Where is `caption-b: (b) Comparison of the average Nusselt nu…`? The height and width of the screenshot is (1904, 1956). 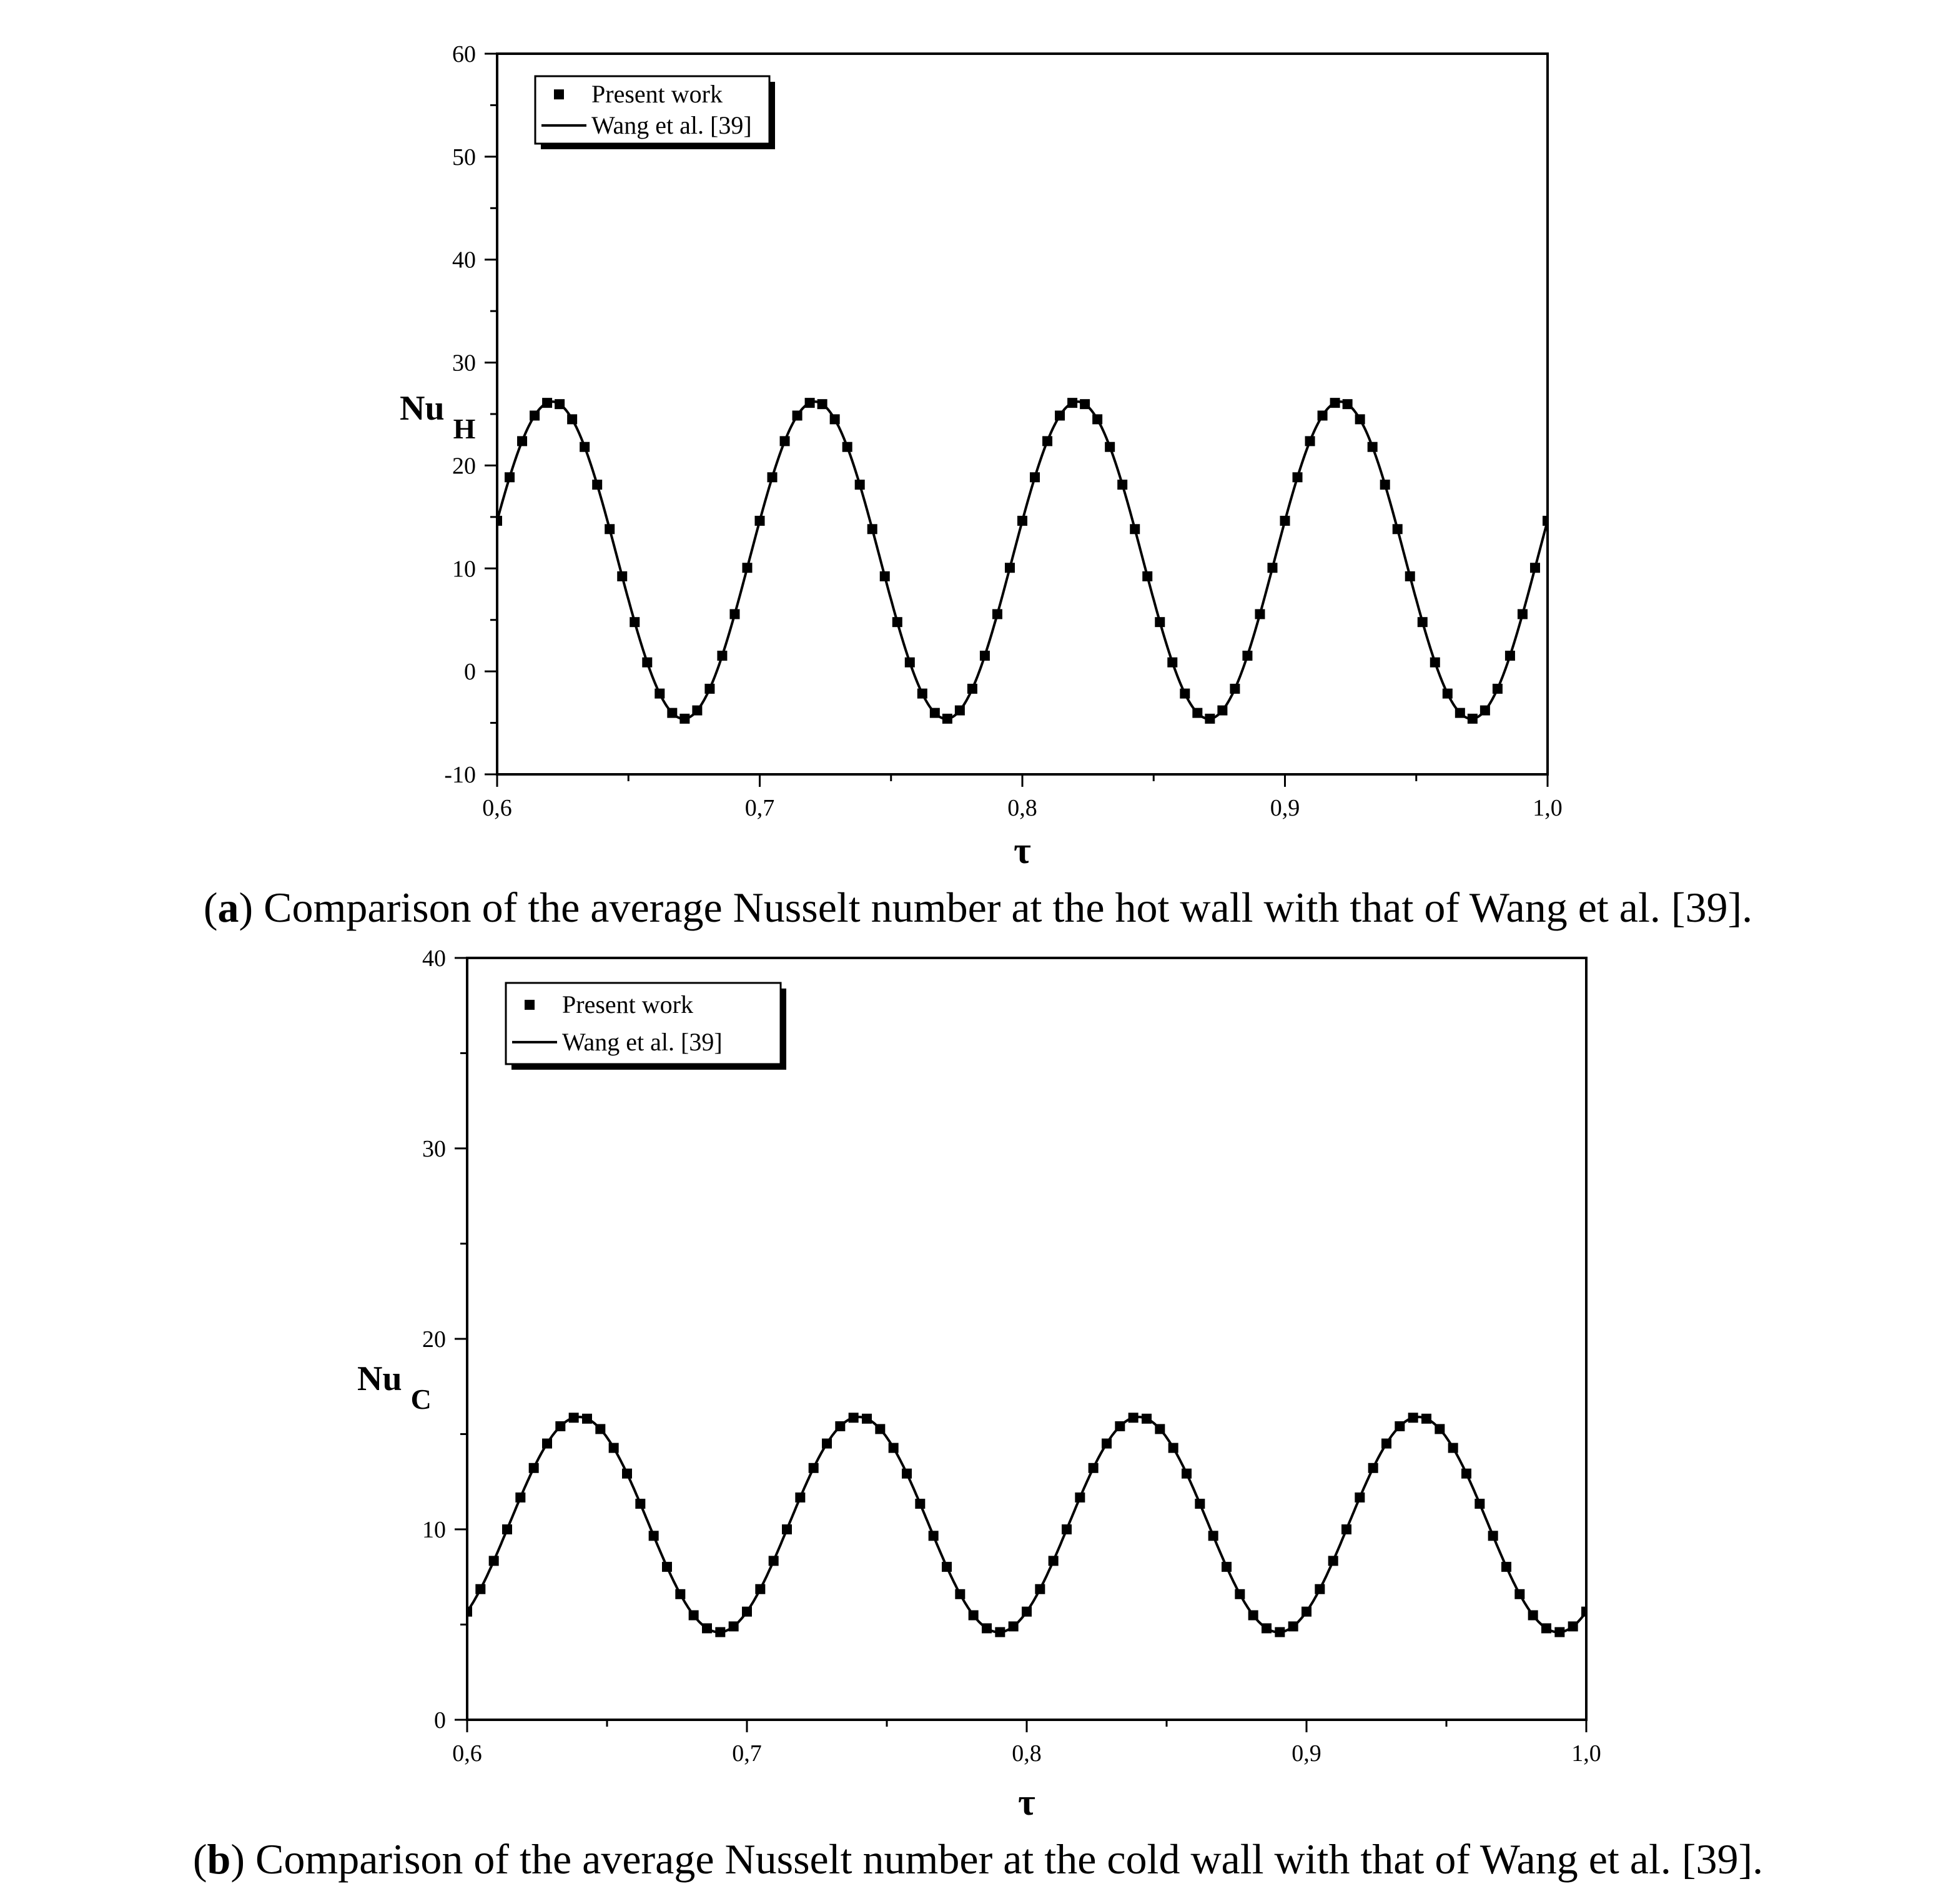 caption-b: (b) Comparison of the average Nusselt nu… is located at coordinates (978, 1859).